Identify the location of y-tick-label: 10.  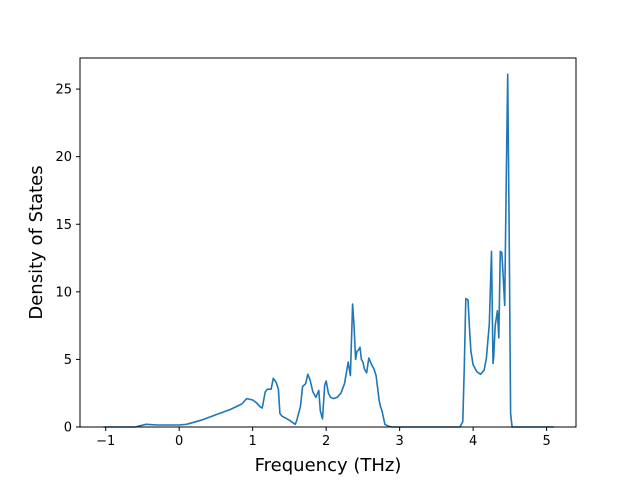
(63, 292).